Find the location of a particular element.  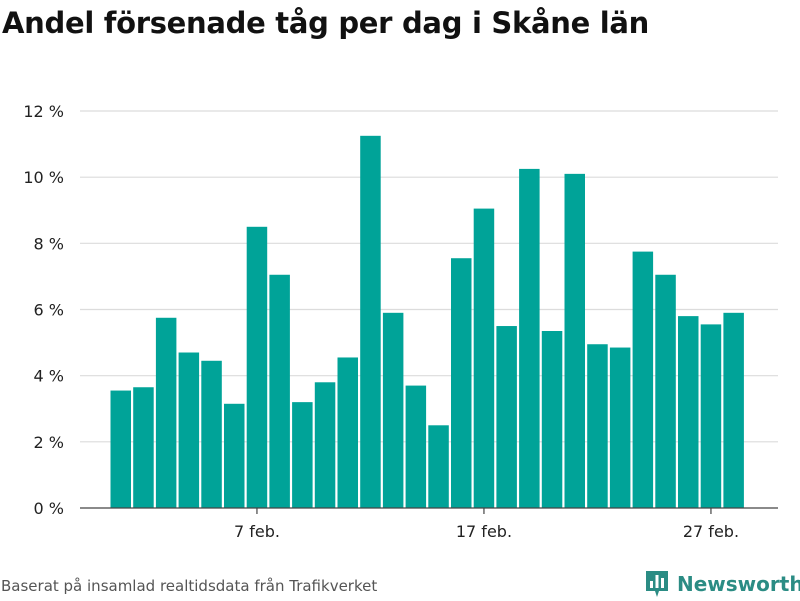

x-tick-label: 27 feb. is located at coordinates (711, 531).